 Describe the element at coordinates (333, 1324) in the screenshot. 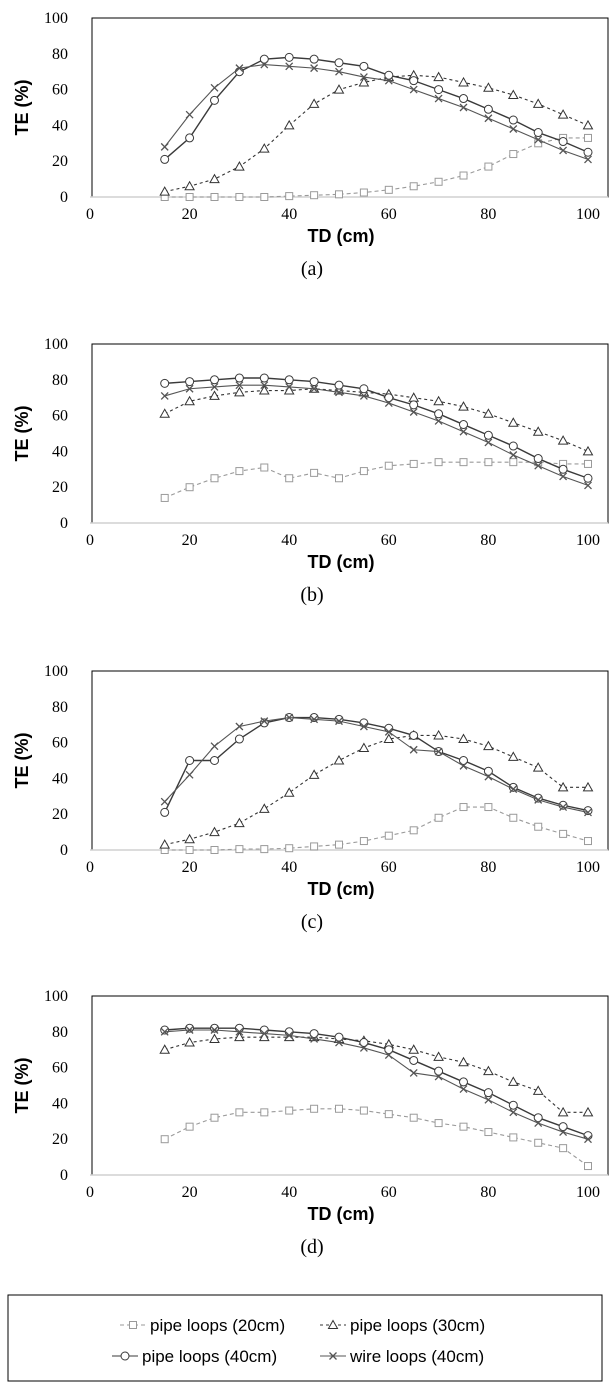

I see `legend-marker-triangle` at that location.